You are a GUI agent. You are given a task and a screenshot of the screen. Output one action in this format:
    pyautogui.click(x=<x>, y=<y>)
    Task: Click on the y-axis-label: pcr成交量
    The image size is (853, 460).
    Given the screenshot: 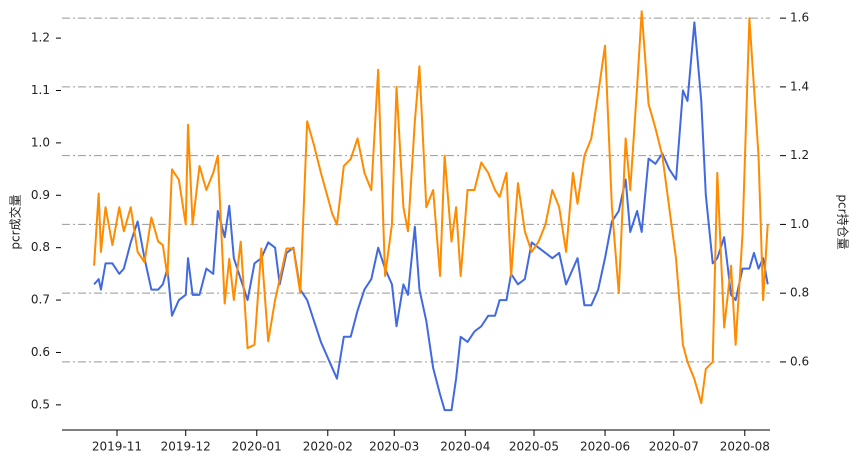 What is the action you would take?
    pyautogui.click(x=15, y=221)
    